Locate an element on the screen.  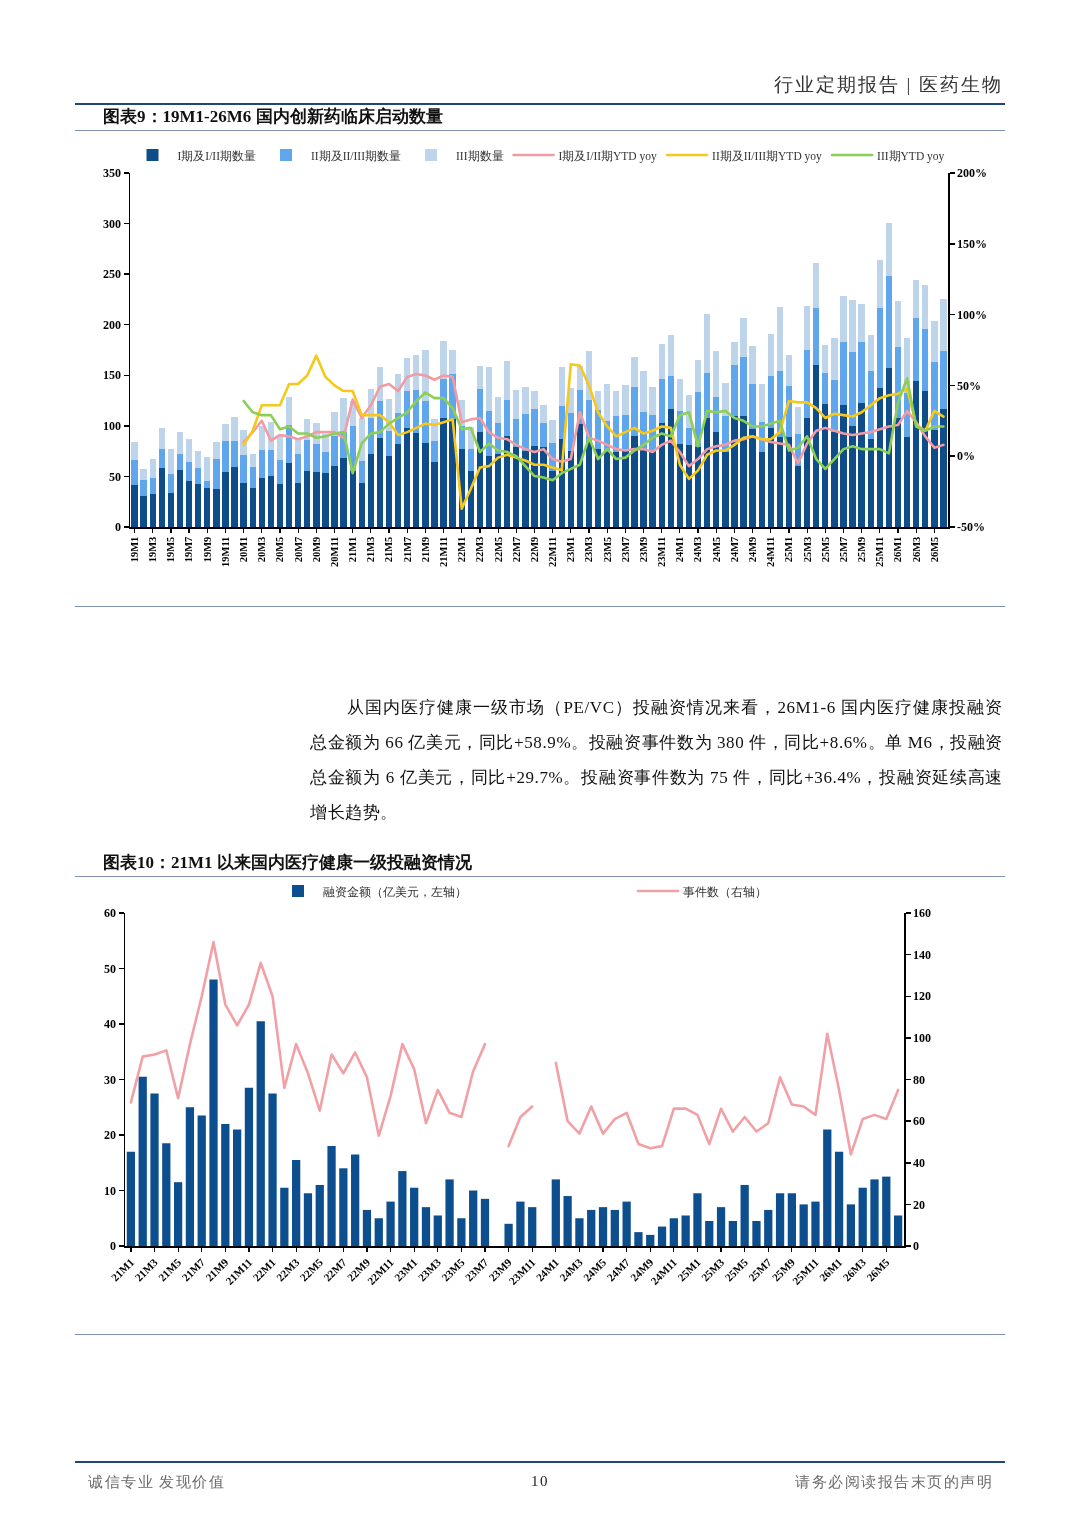
x-tick-label: 25M5 is located at coordinates (825, 549).